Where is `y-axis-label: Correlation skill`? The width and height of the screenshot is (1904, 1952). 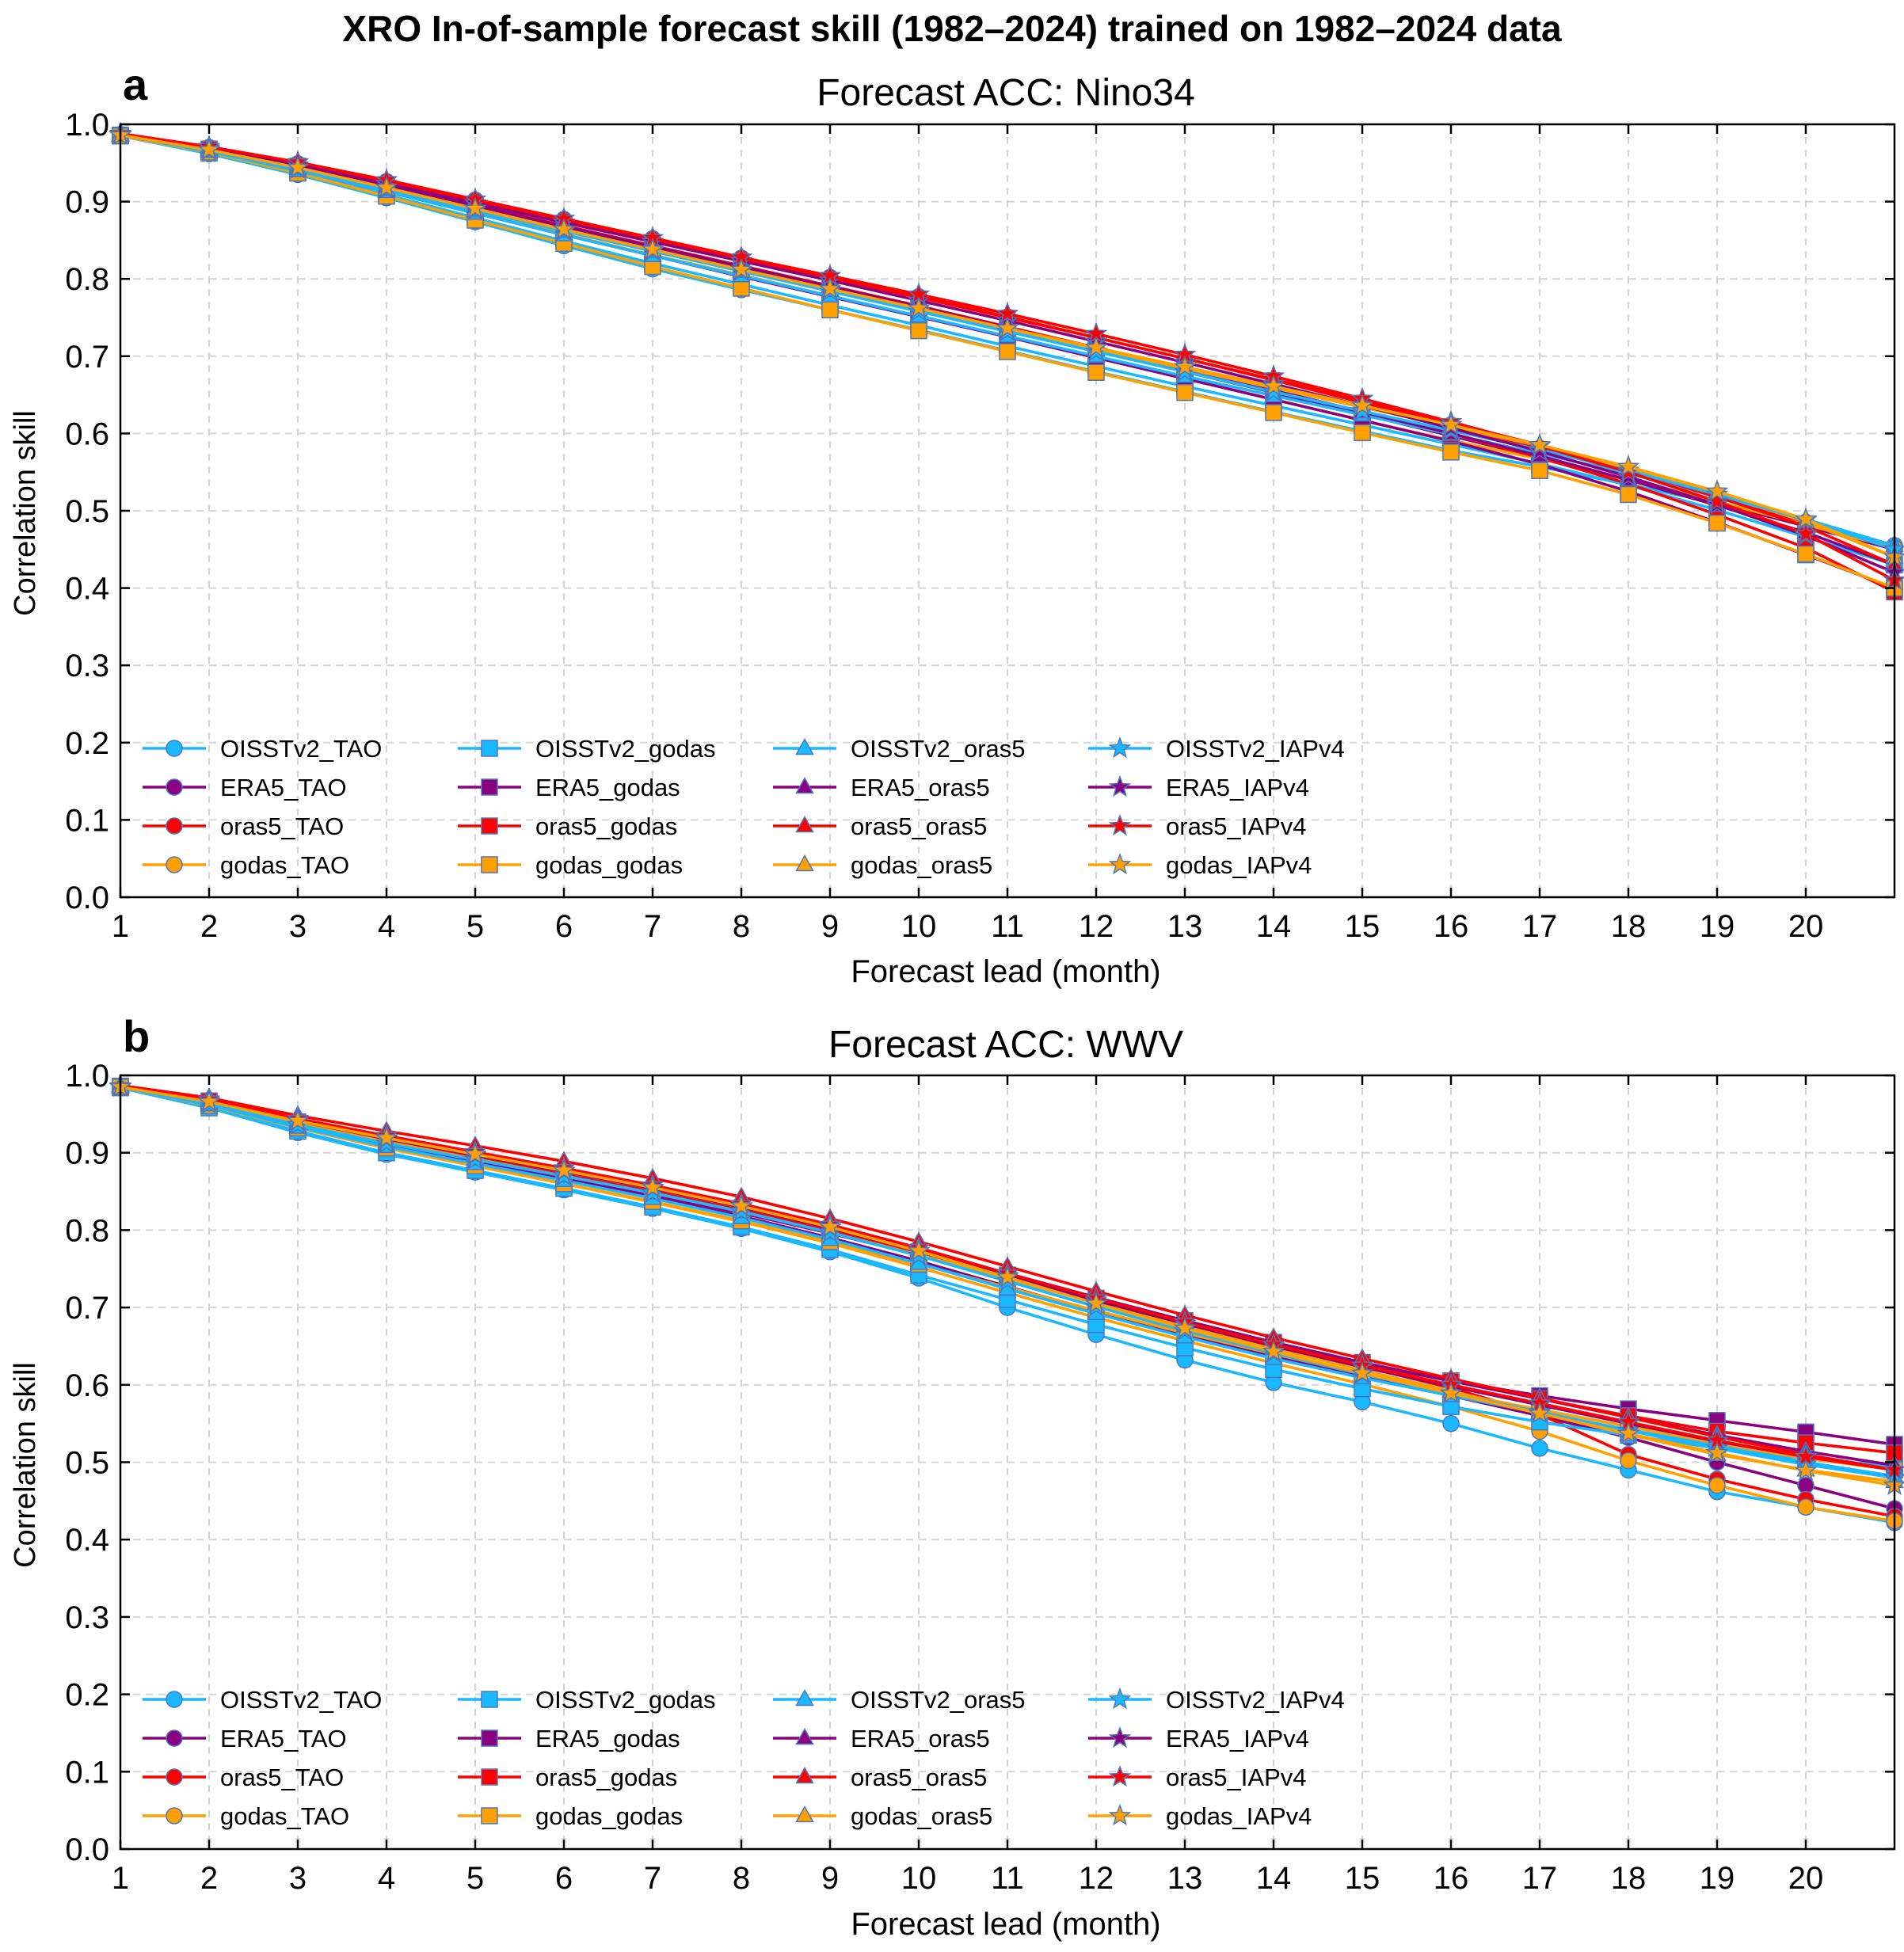
y-axis-label: Correlation skill is located at coordinates (25, 513).